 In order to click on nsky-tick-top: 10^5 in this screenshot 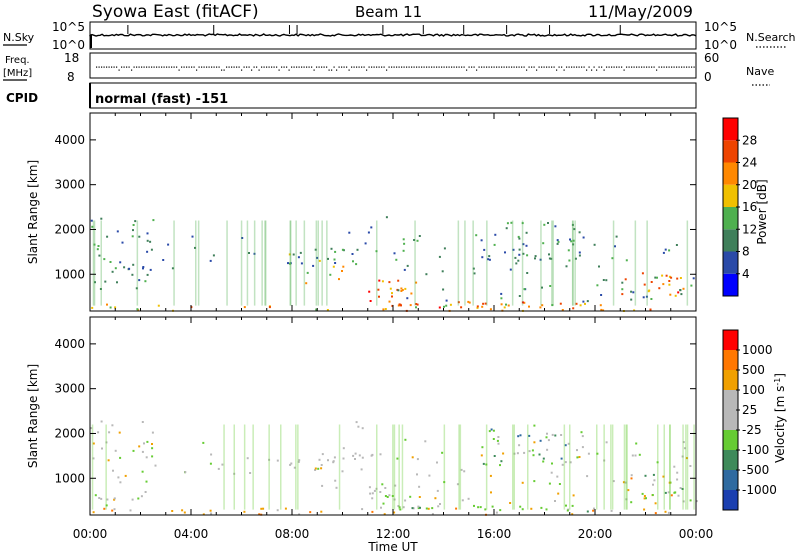, I will do `click(68, 27)`.